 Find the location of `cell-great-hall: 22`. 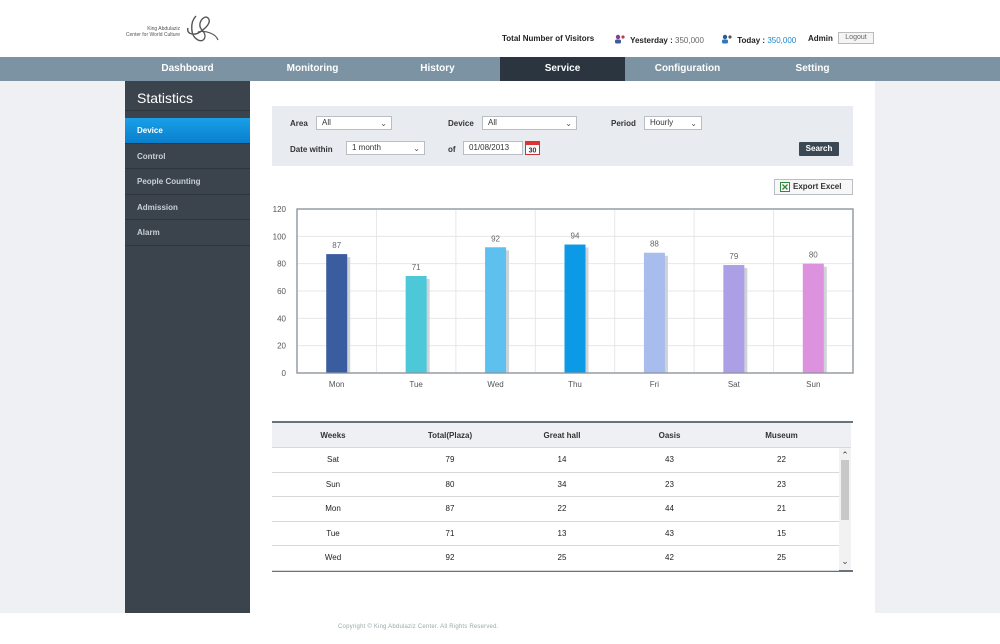

cell-great-hall: 22 is located at coordinates (562, 508).